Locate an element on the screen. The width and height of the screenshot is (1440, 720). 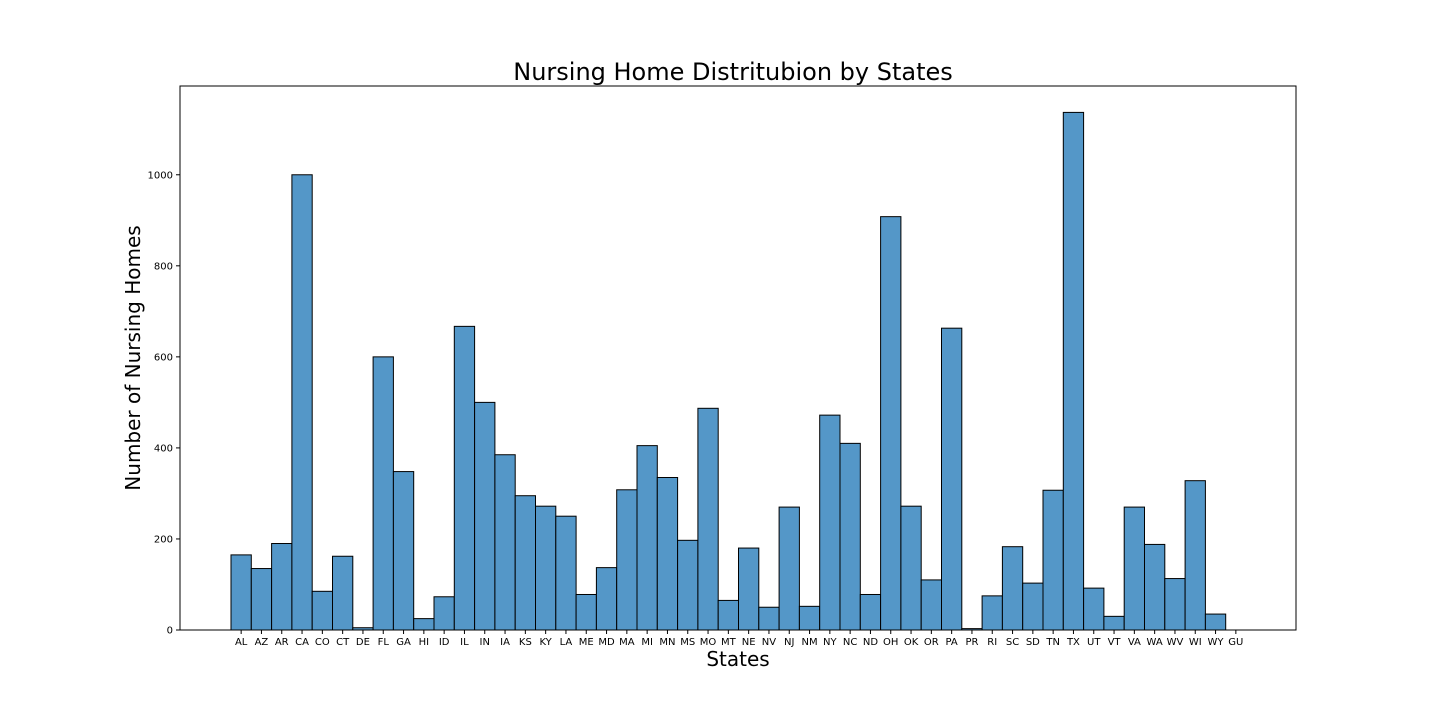
bar-wa is located at coordinates (1155, 587).